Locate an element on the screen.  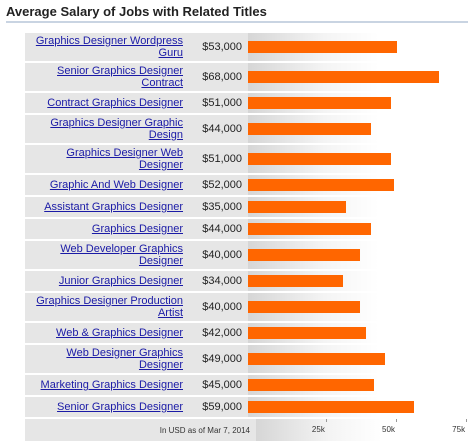
x-tick-label: 25k is located at coordinates (318, 429).